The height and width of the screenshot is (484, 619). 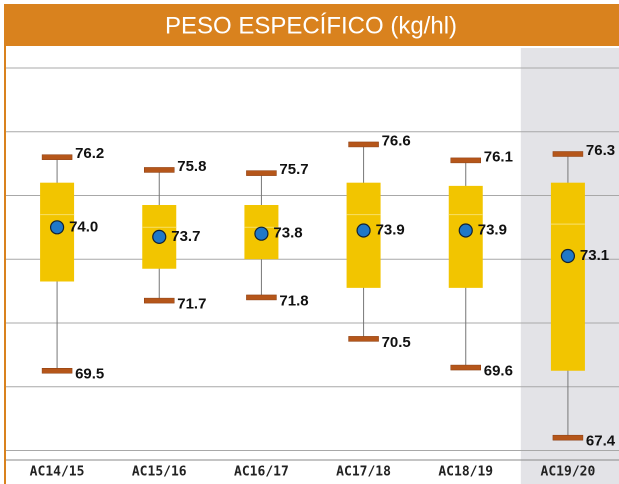 What do you see at coordinates (601, 441) in the screenshot?
I see `min-label: 67.4` at bounding box center [601, 441].